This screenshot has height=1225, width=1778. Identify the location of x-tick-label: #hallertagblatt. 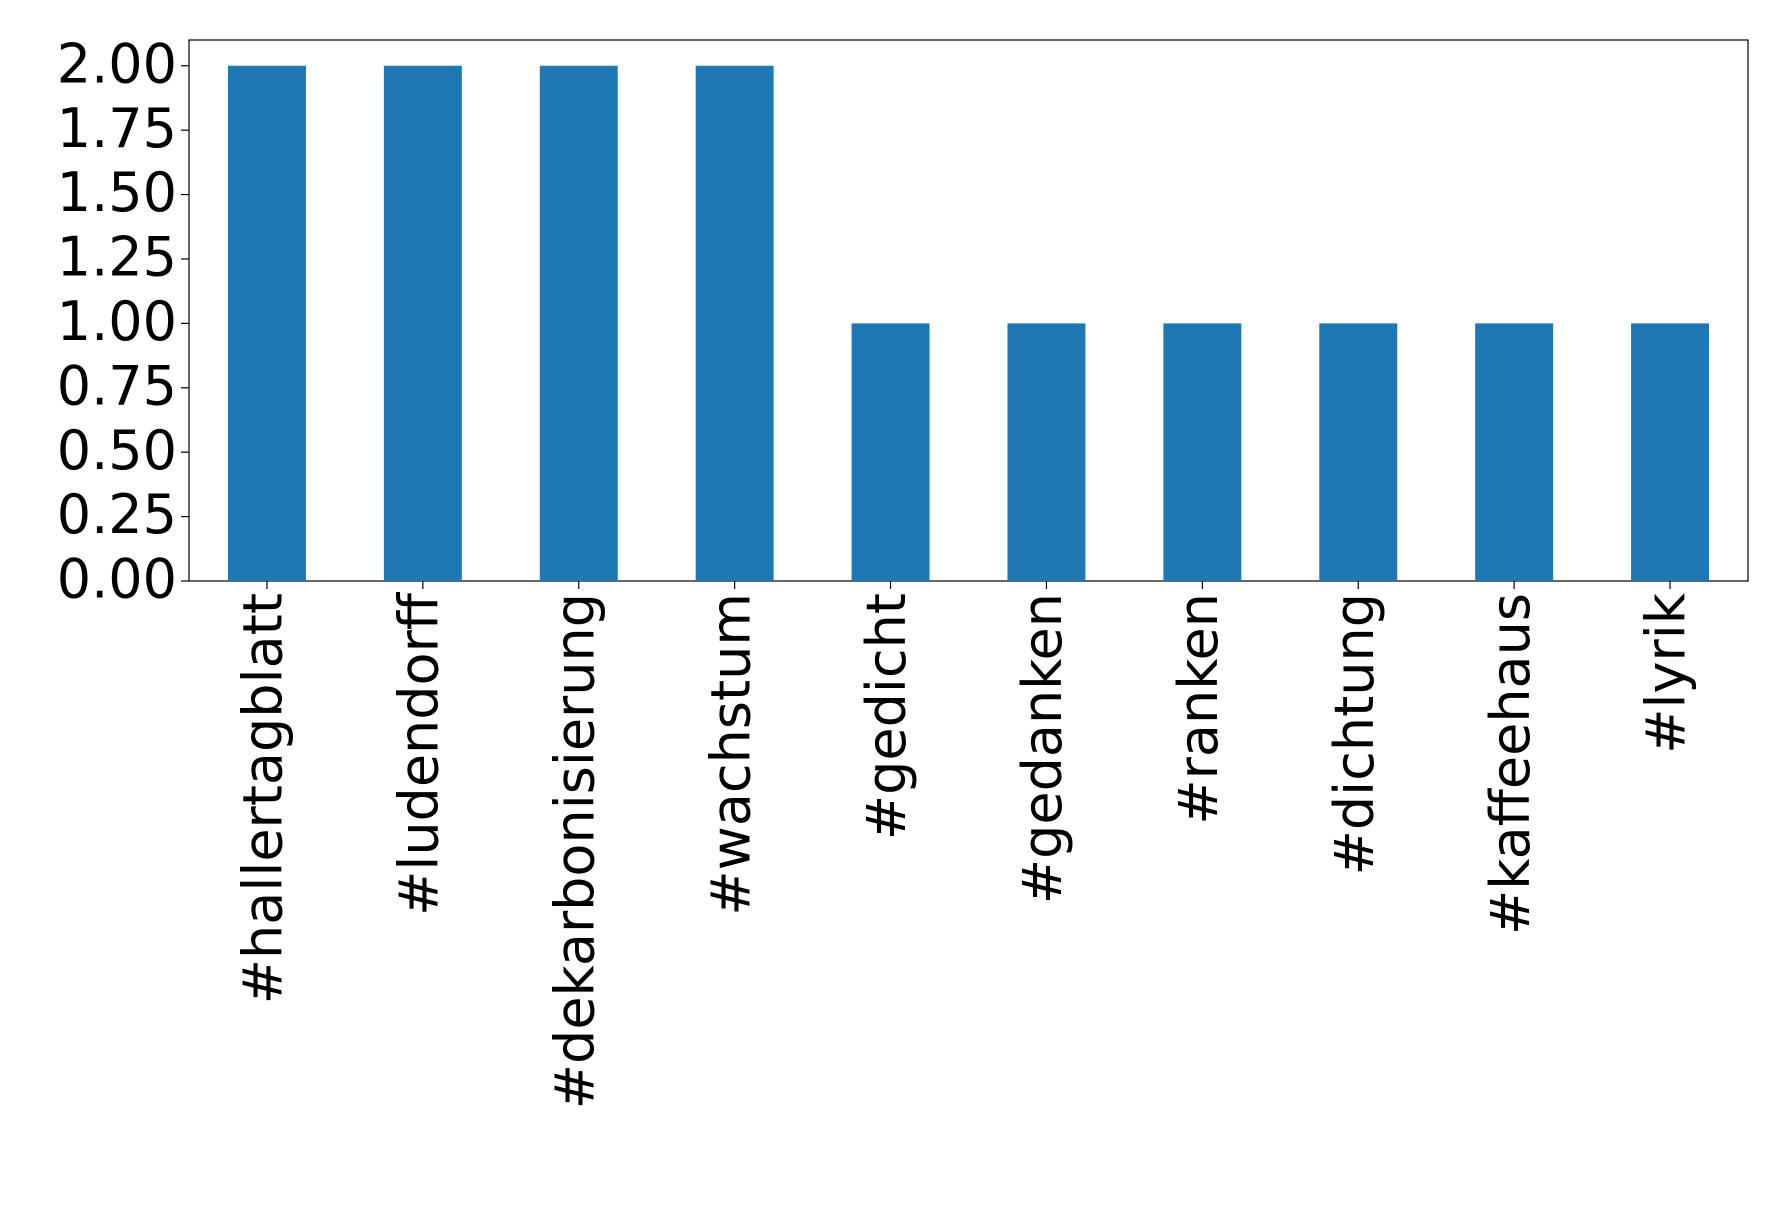
(263, 798).